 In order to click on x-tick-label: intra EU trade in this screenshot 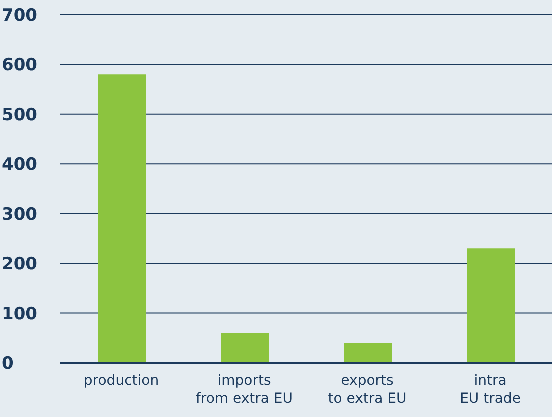, I will do `click(490, 390)`.